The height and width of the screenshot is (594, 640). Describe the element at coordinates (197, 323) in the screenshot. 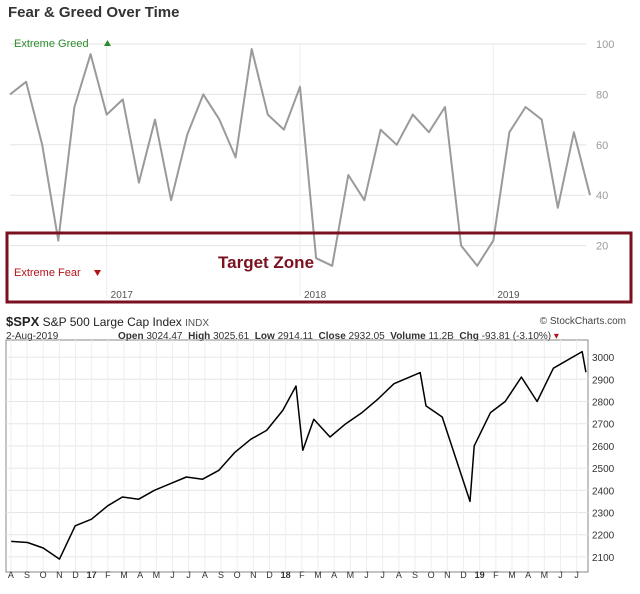

I see `spx-exchange: INDX` at that location.